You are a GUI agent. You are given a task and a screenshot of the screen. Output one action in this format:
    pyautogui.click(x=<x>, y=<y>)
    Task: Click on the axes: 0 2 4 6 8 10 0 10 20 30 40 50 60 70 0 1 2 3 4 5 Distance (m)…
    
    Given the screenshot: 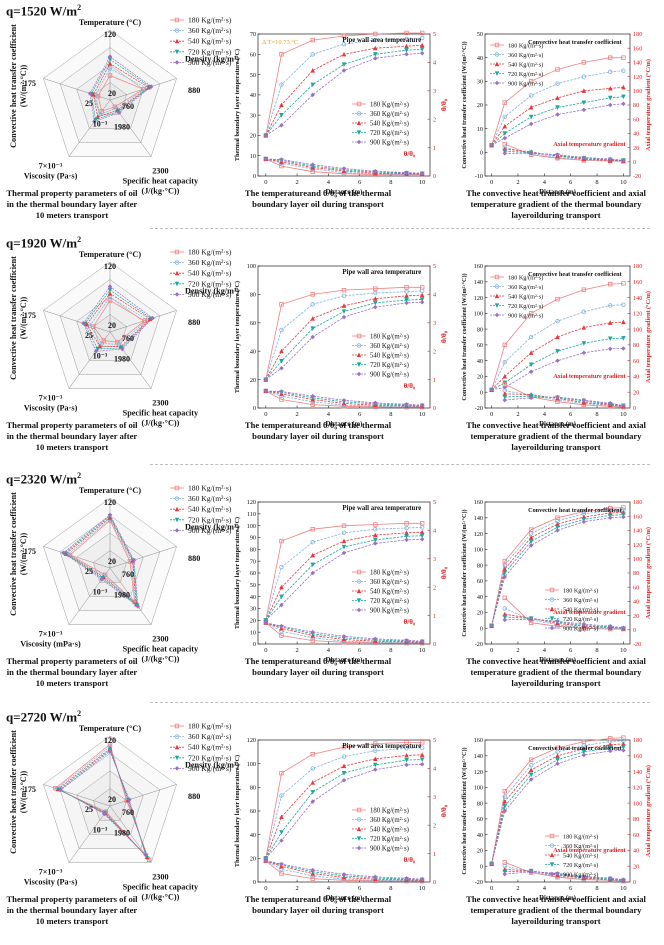 What is the action you would take?
    pyautogui.click(x=341, y=113)
    